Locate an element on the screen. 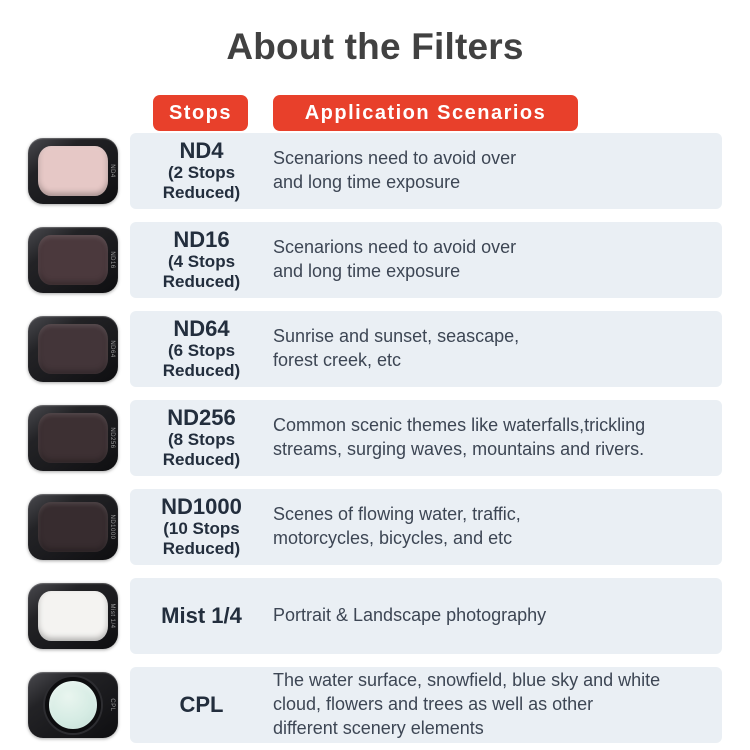 The height and width of the screenshot is (750, 750). stops-cell: ND256 (8 Stops Reduced) is located at coordinates (201, 437).